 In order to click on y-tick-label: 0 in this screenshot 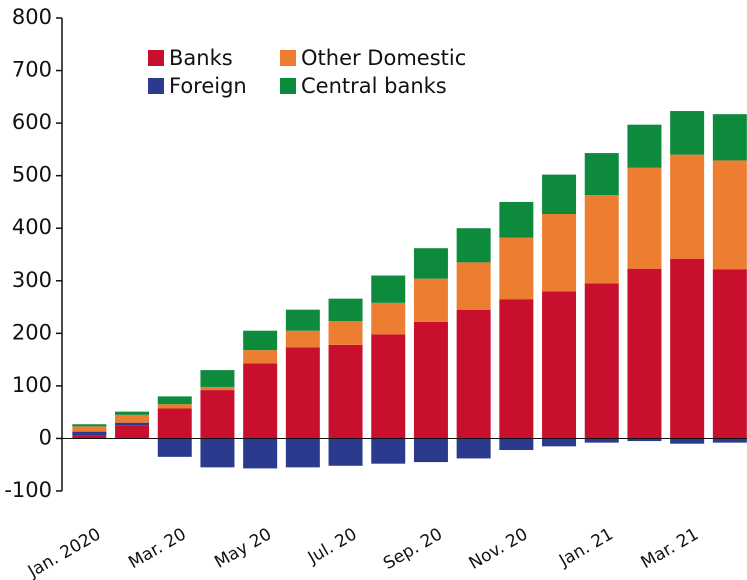, I will do `click(45, 437)`.